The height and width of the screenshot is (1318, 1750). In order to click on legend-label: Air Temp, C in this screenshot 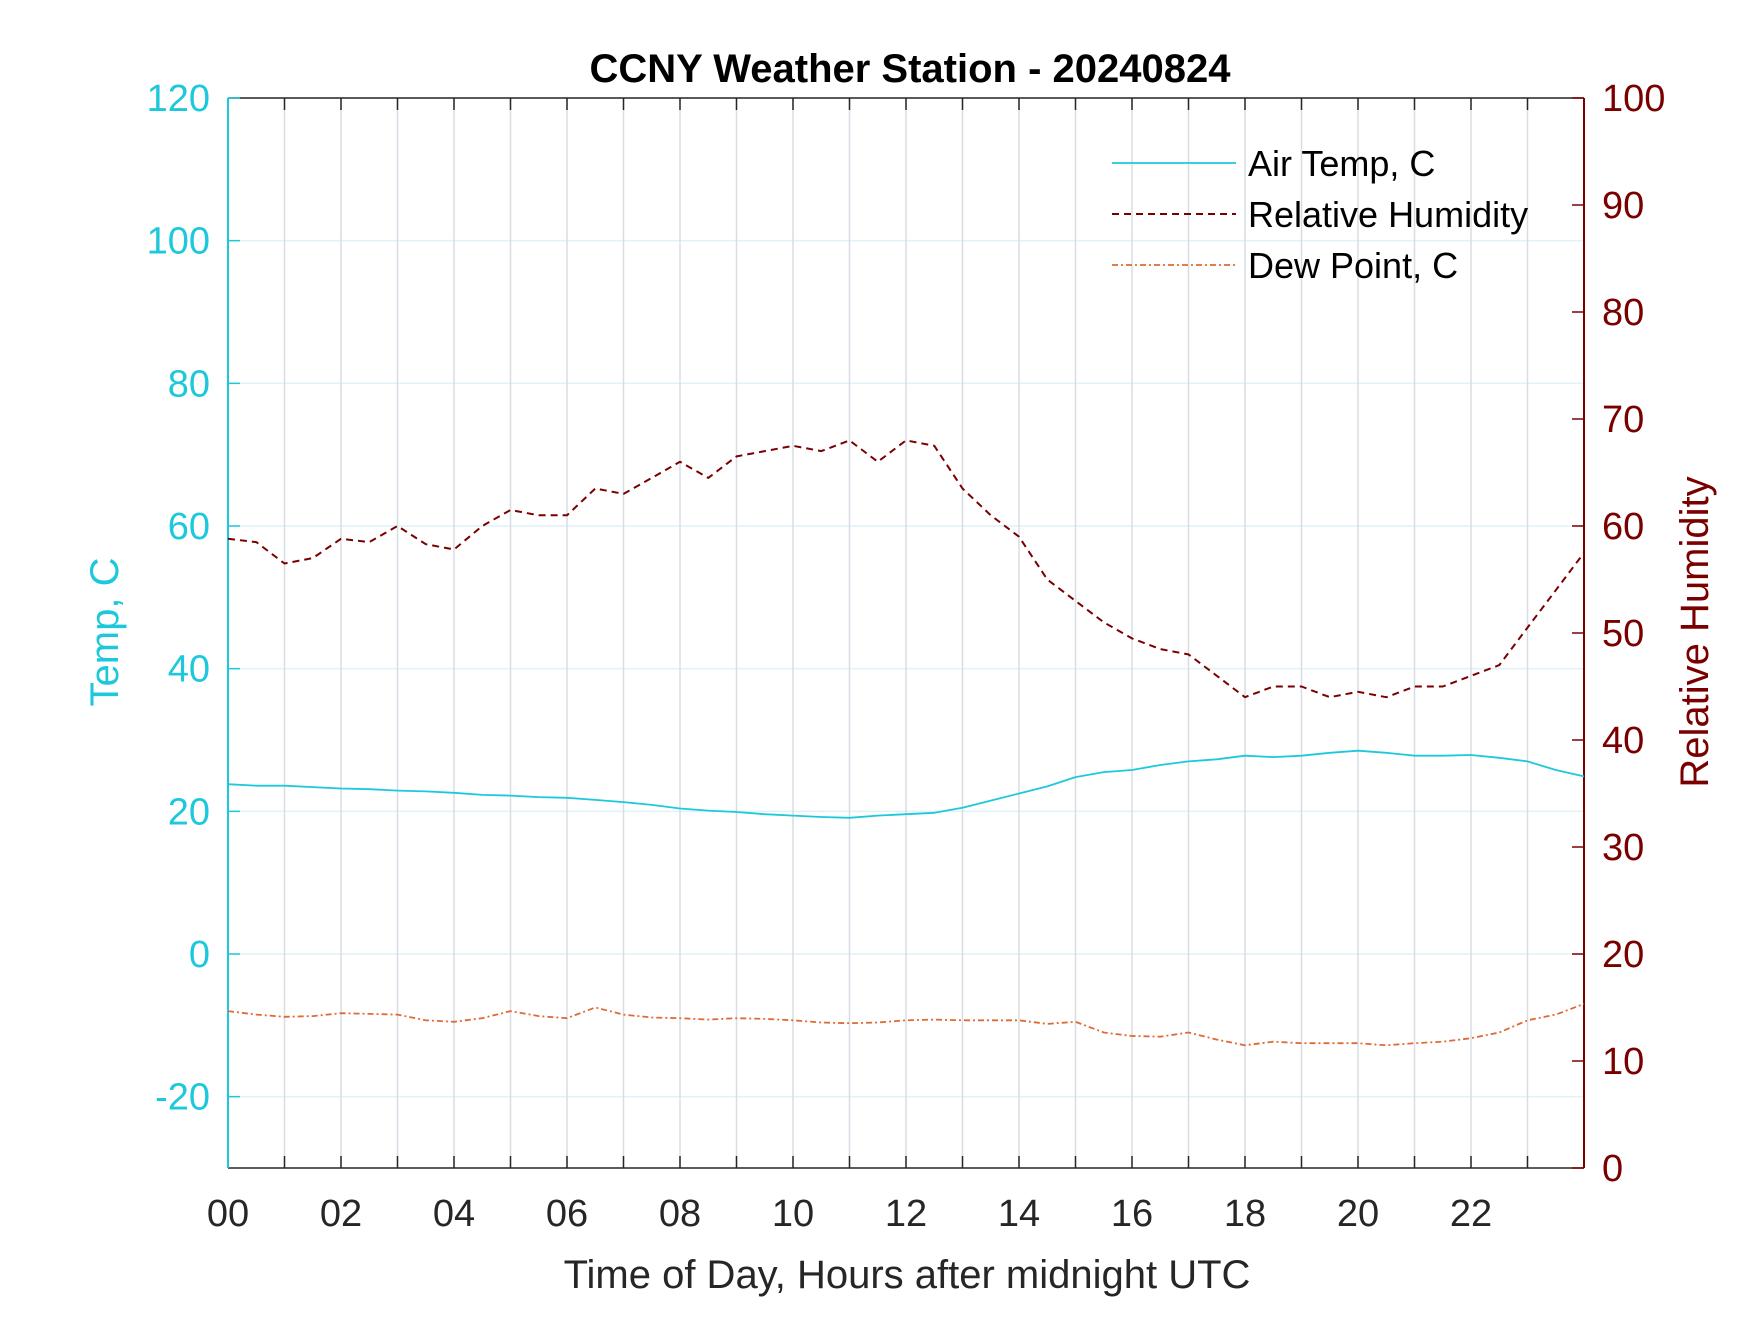, I will do `click(1341, 163)`.